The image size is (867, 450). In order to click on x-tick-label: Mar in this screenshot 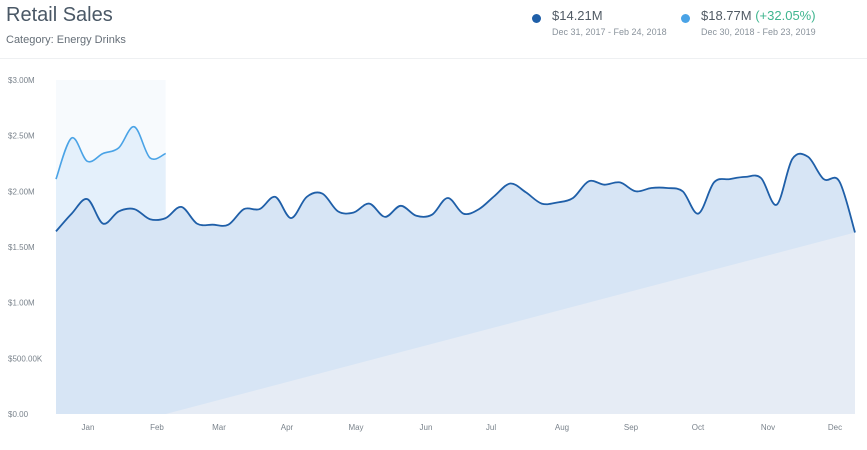, I will do `click(219, 427)`.